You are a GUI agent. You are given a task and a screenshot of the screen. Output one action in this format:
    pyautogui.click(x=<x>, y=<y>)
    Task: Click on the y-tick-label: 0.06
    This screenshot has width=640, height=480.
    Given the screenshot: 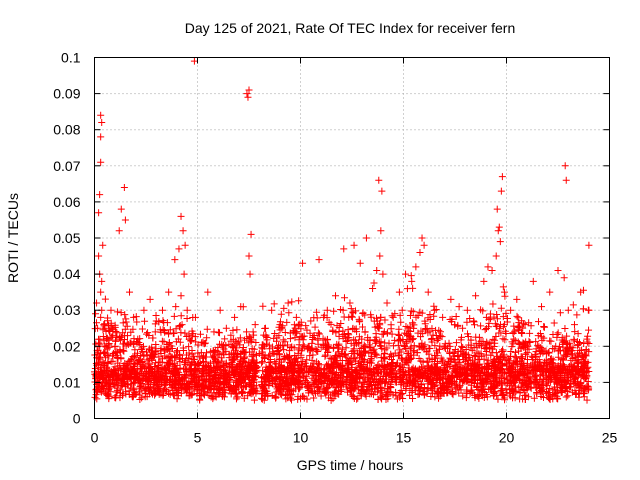 What is the action you would take?
    pyautogui.click(x=66, y=202)
    